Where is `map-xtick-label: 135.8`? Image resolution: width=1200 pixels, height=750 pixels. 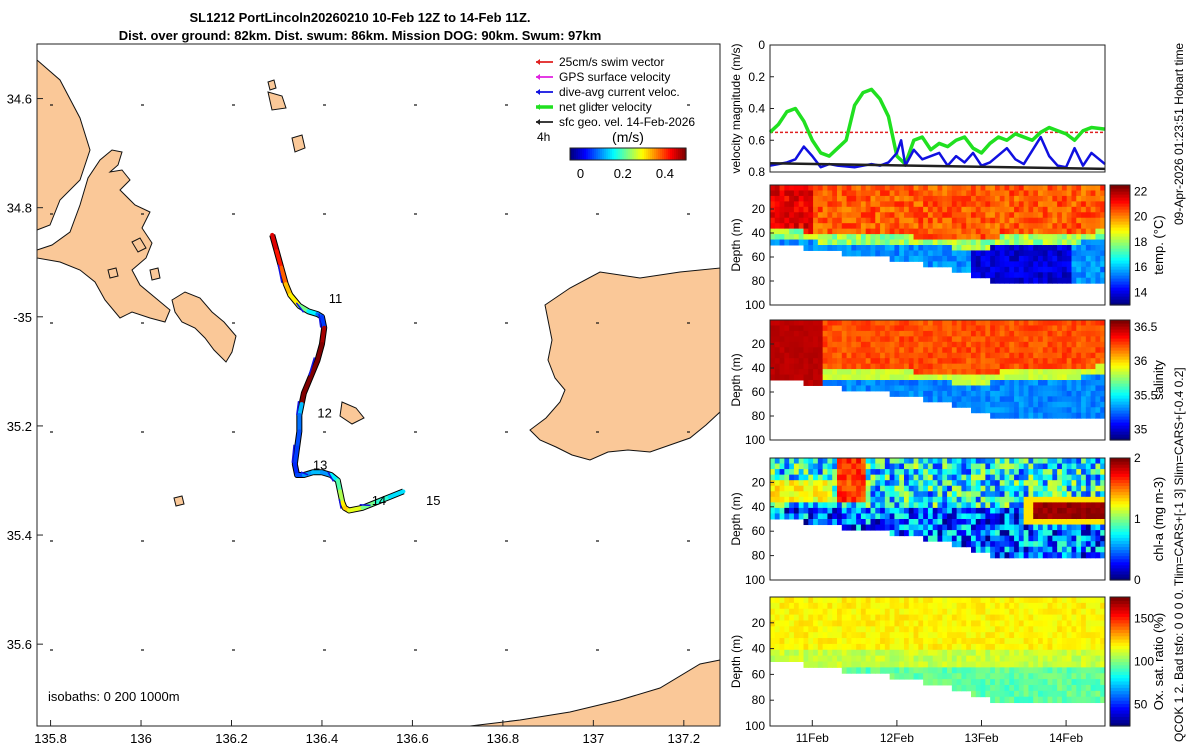 map-xtick-label: 135.8 is located at coordinates (50, 738).